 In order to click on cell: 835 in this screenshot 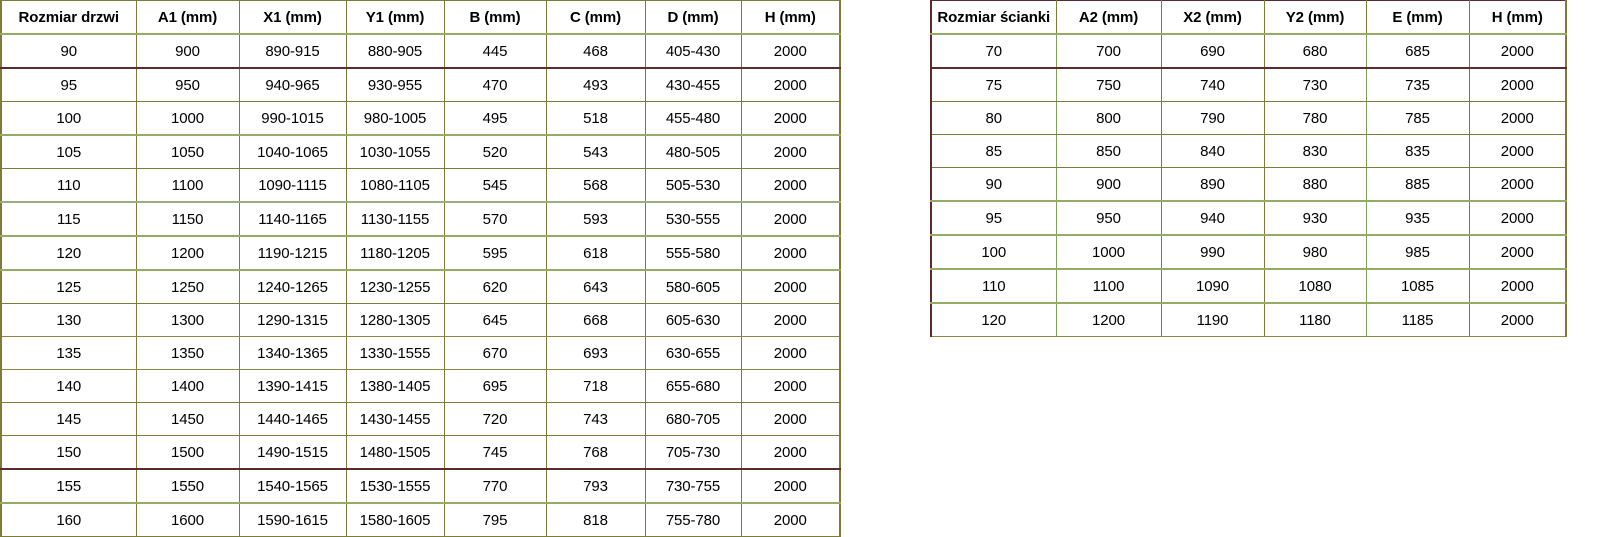, I will do `click(1417, 151)`.